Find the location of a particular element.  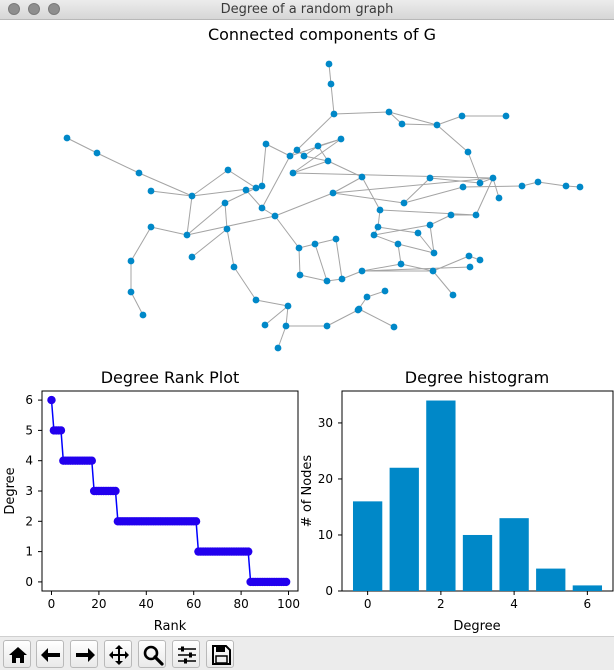

home-button is located at coordinates (17, 654).